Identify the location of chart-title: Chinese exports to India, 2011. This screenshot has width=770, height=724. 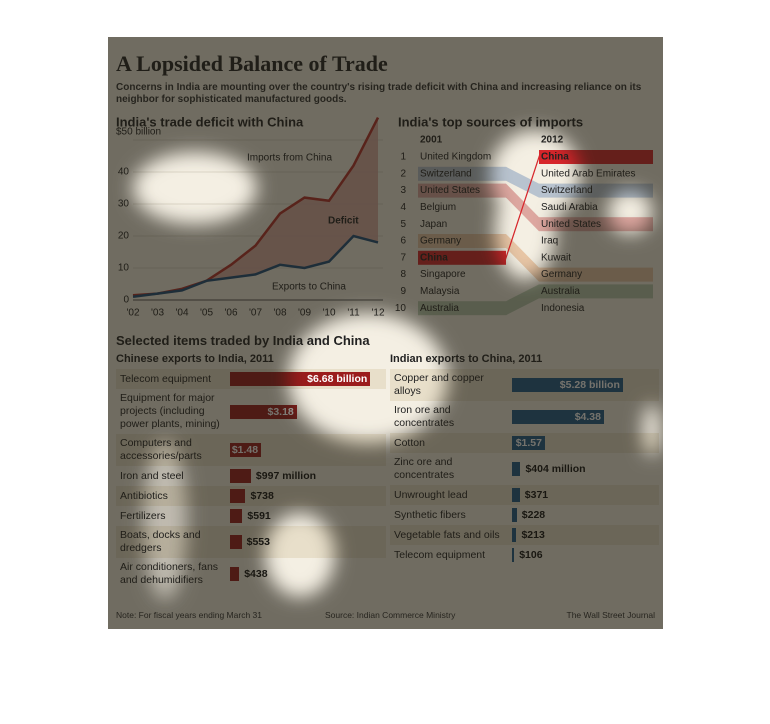
(195, 359).